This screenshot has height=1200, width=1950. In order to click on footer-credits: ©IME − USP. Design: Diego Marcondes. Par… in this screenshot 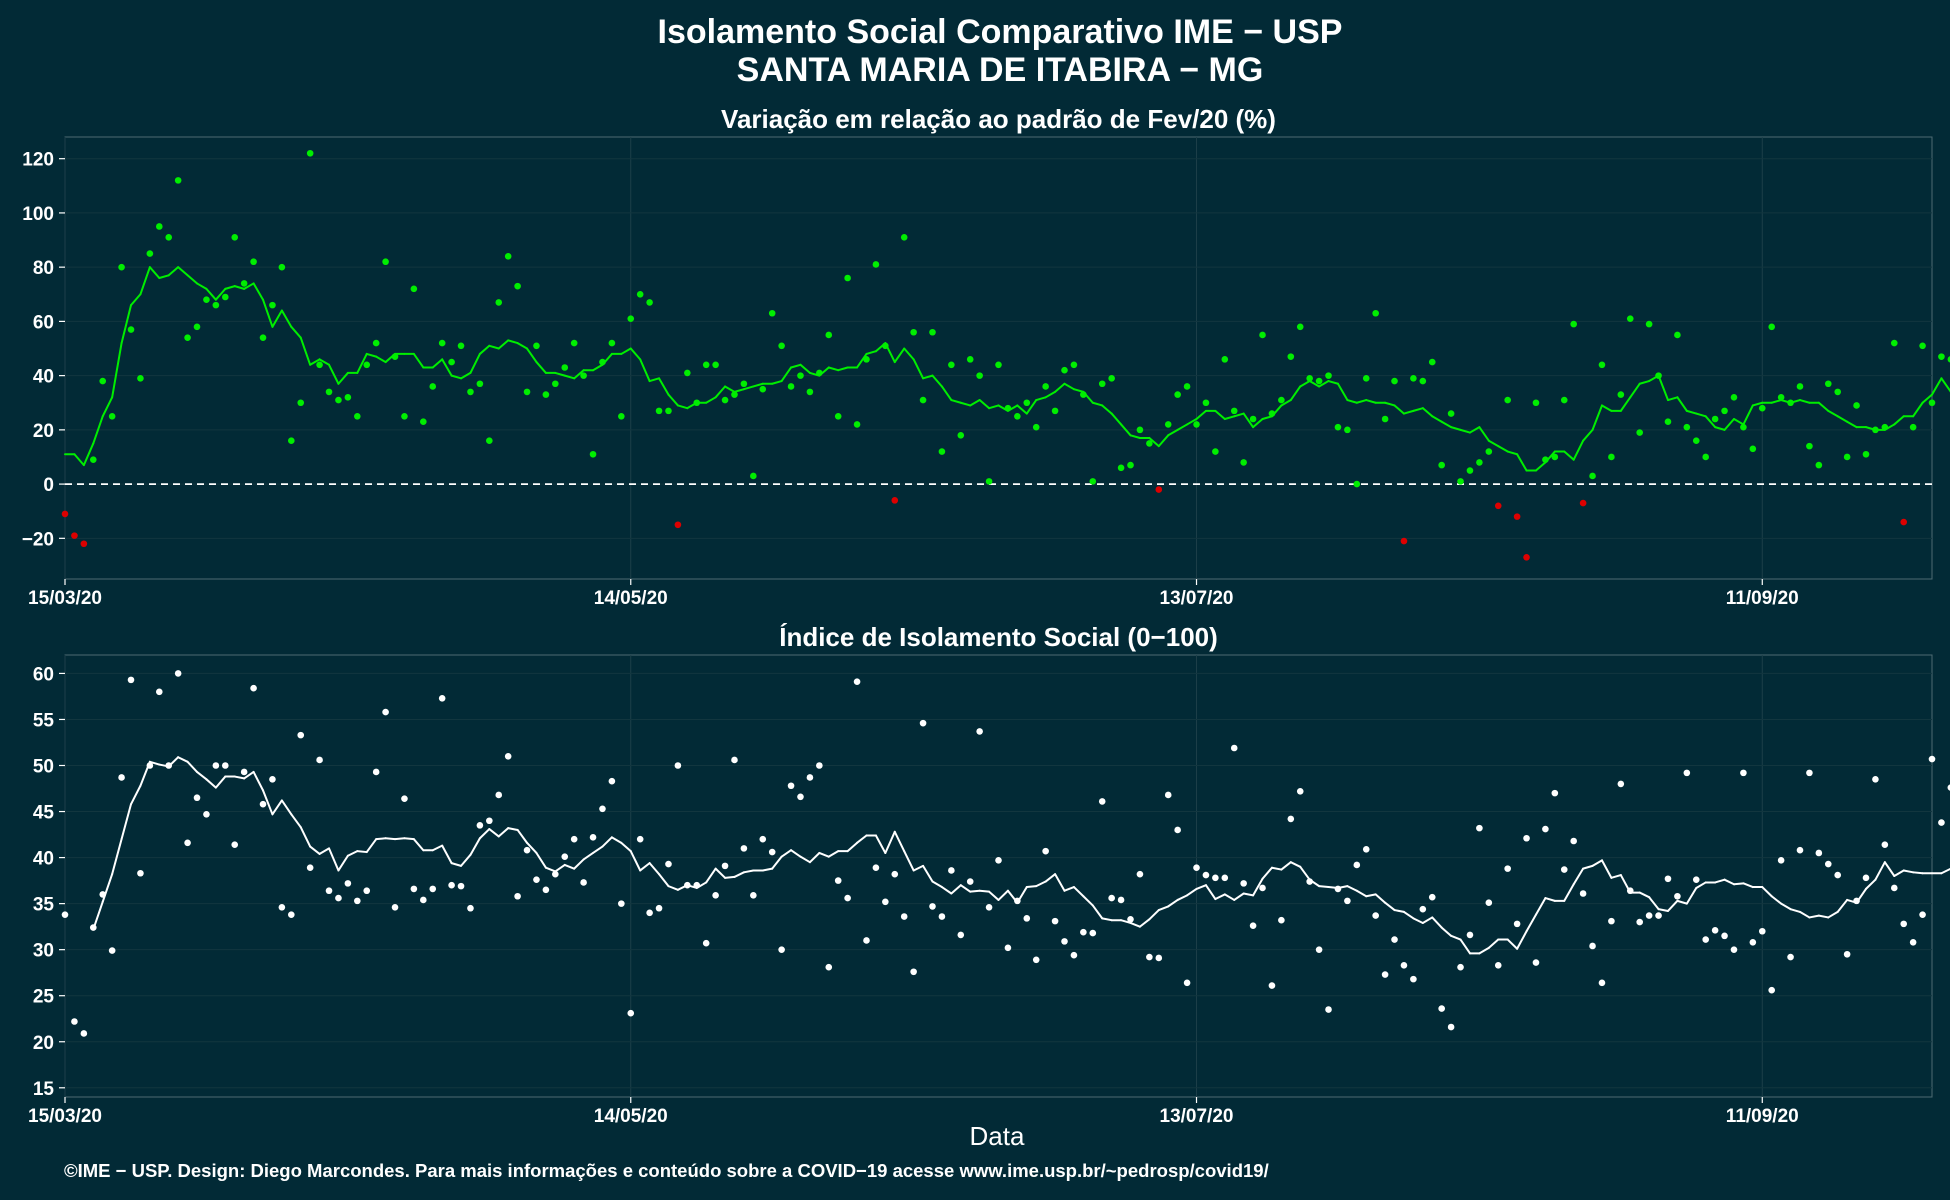, I will do `click(666, 1170)`.